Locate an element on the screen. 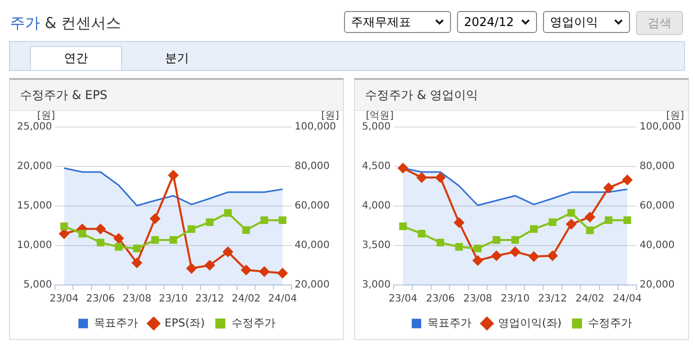 The height and width of the screenshot is (349, 695). chart-title: 수정주가 & EPS is located at coordinates (176, 95).